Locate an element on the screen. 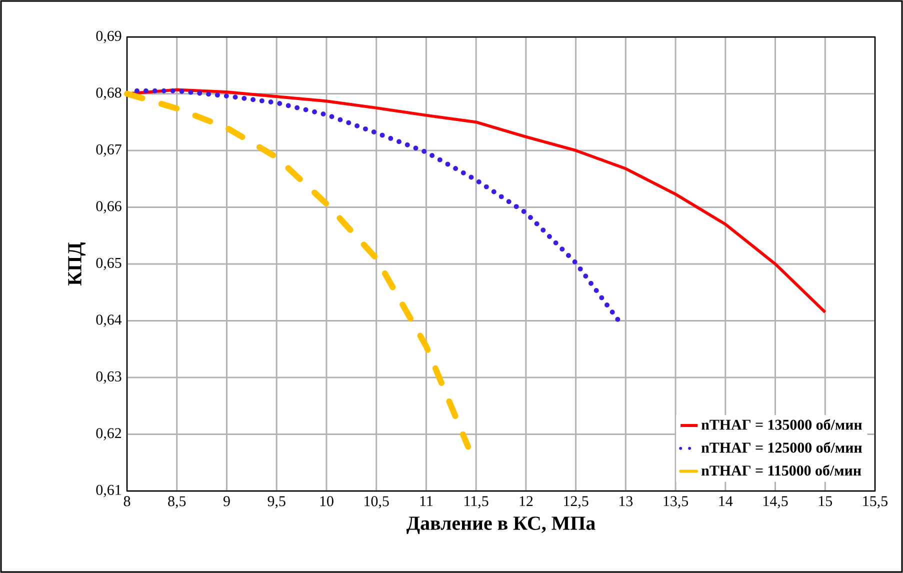 Image resolution: width=903 pixels, height=573 pixels. x-tick-label: 15 is located at coordinates (825, 501).